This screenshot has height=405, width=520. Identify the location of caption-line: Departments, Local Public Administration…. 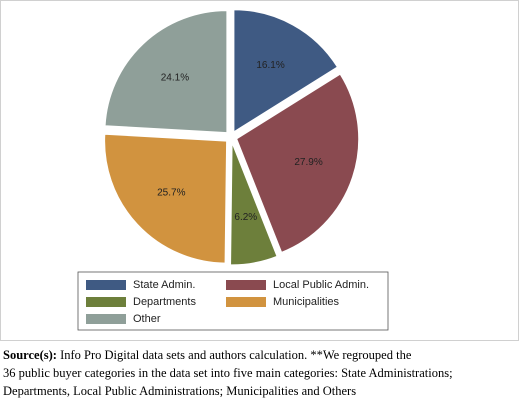
(180, 391).